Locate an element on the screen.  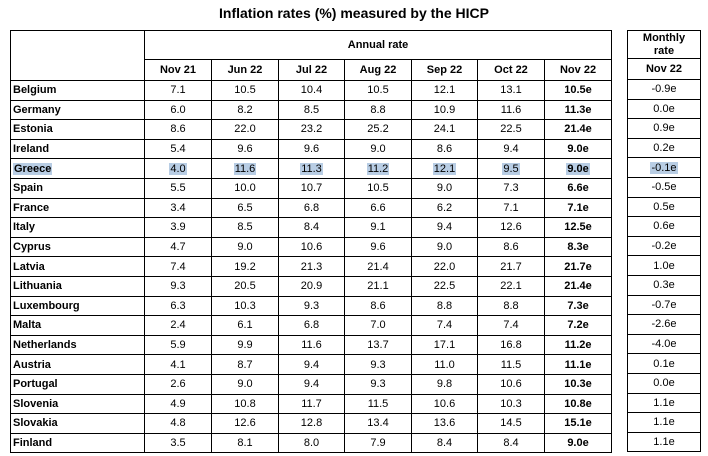
value-cell: 15.1e is located at coordinates (578, 423).